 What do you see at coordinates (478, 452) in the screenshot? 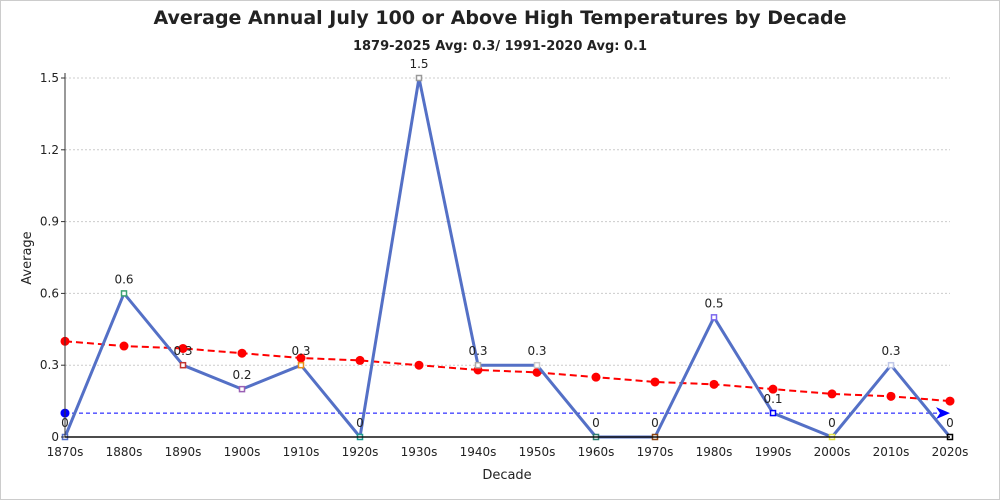
I see `x-tick-label: 1940s` at bounding box center [478, 452].